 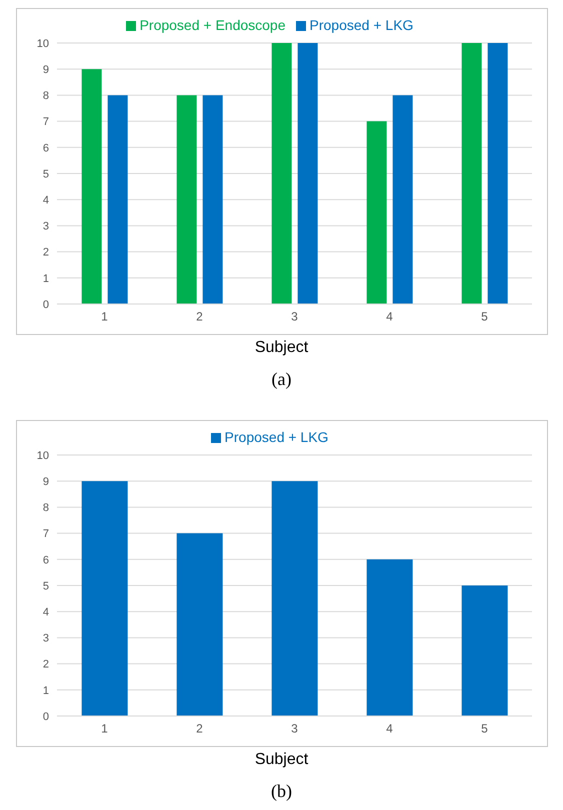 I want to click on legend-label: Proposed + Endoscope, so click(x=213, y=25).